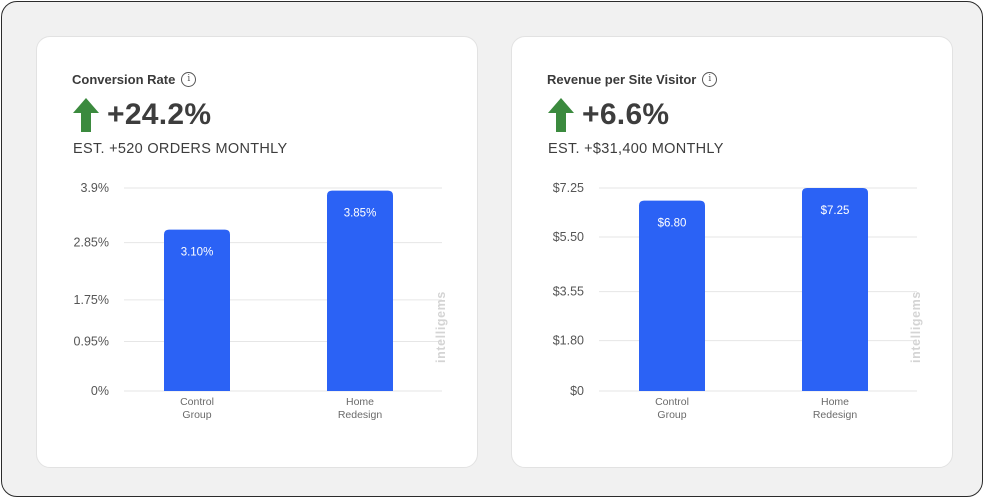  I want to click on y-tick-label: $5.50, so click(568, 237).